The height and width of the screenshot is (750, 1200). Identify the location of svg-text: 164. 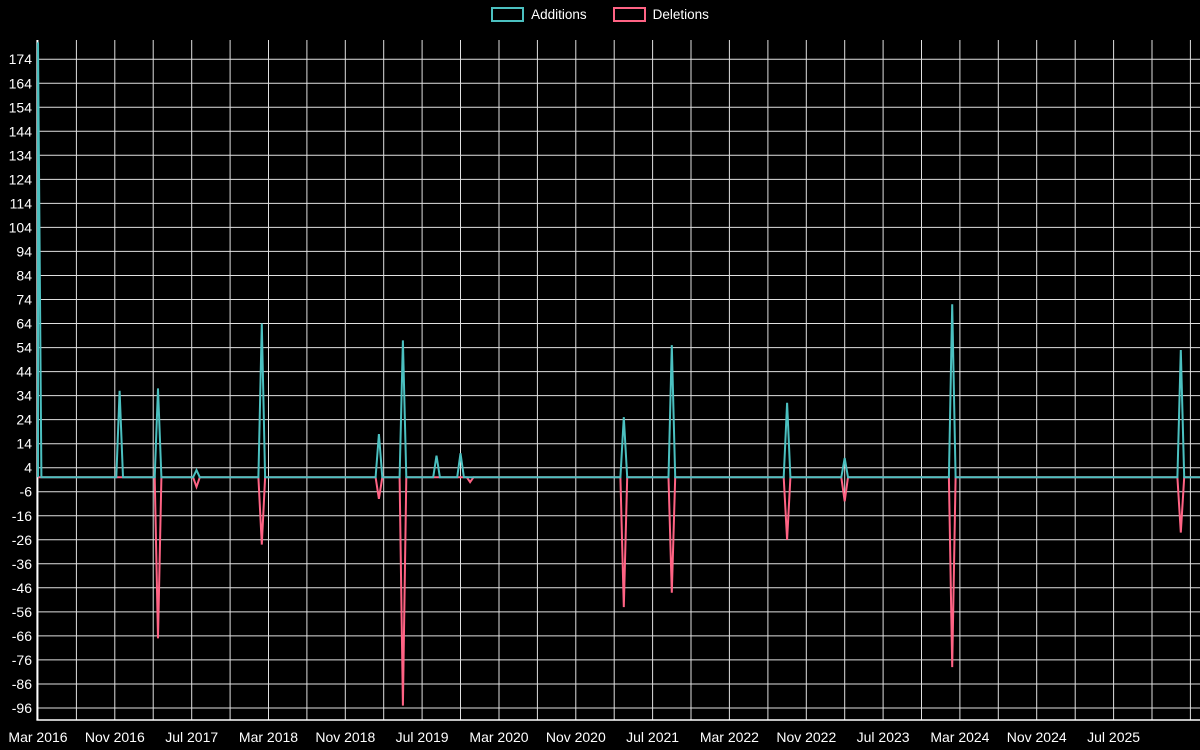
(21, 83).